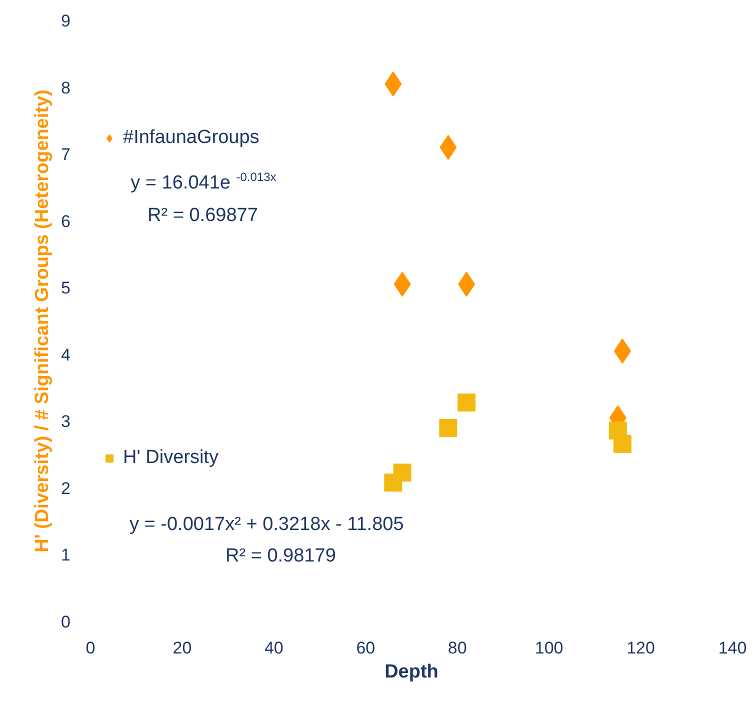 The image size is (755, 711). I want to click on x-tick-label: 40, so click(274, 648).